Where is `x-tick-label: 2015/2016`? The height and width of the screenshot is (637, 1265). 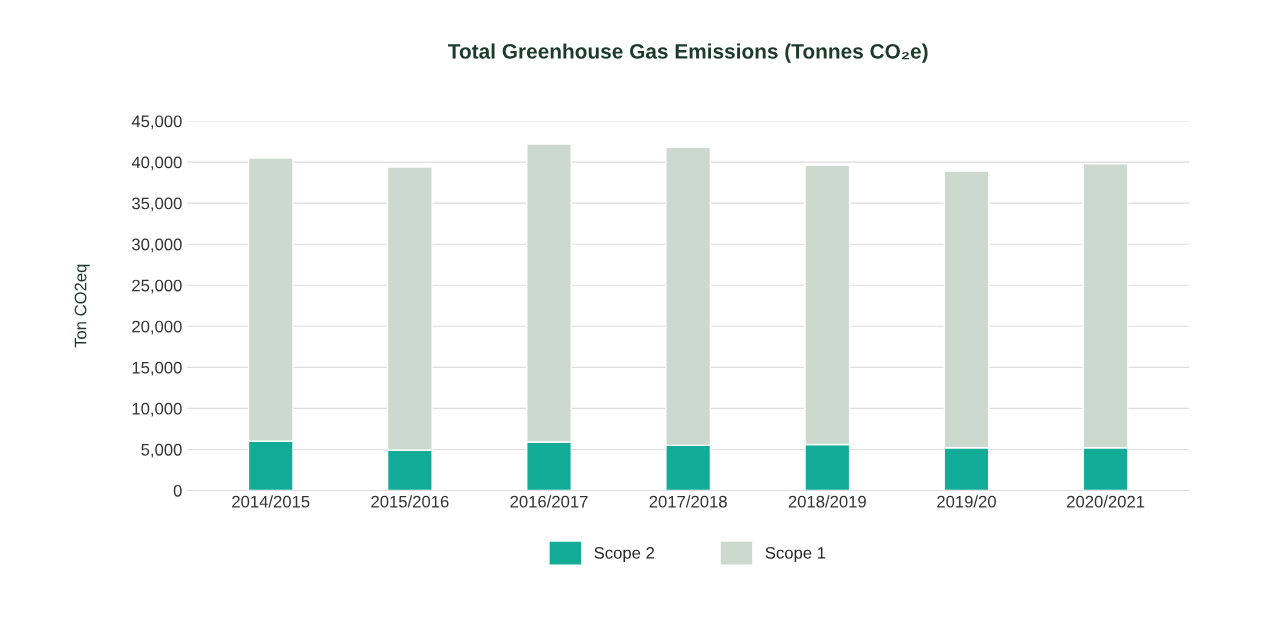
x-tick-label: 2015/2016 is located at coordinates (410, 501).